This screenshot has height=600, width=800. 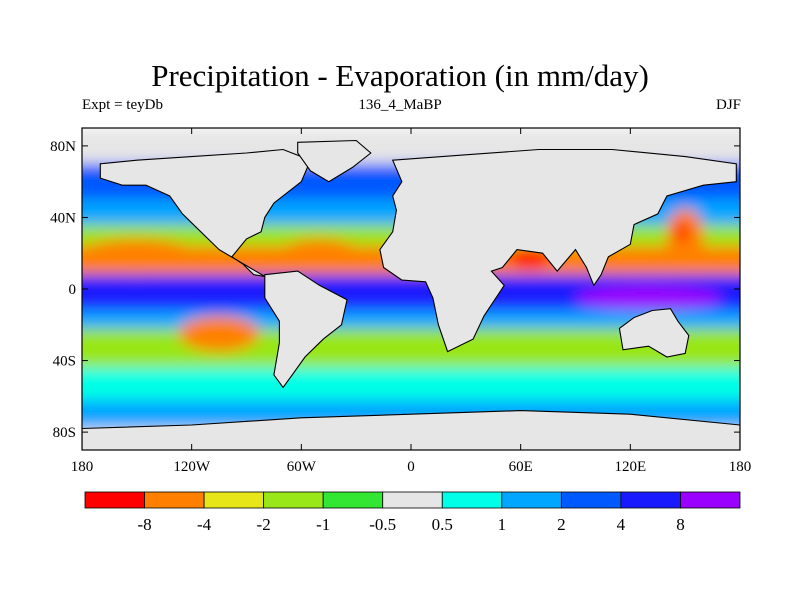 What do you see at coordinates (306, 329) in the screenshot?
I see `landmass-south-america` at bounding box center [306, 329].